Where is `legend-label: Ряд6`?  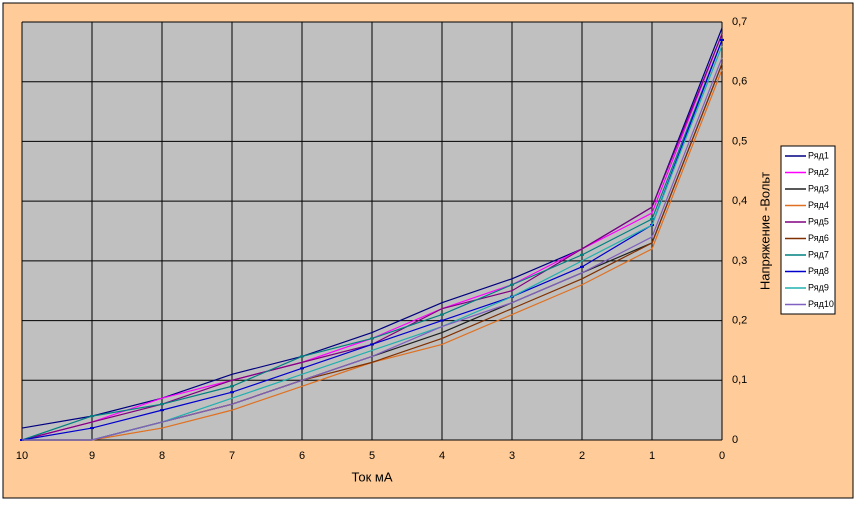 legend-label: Ряд6 is located at coordinates (818, 238).